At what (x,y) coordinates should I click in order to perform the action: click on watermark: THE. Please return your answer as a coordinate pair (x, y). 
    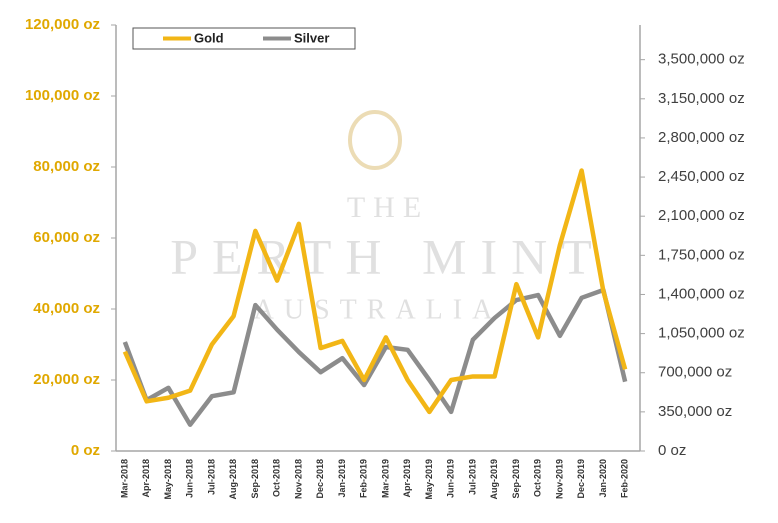
    Looking at the image, I should click on (388, 207).